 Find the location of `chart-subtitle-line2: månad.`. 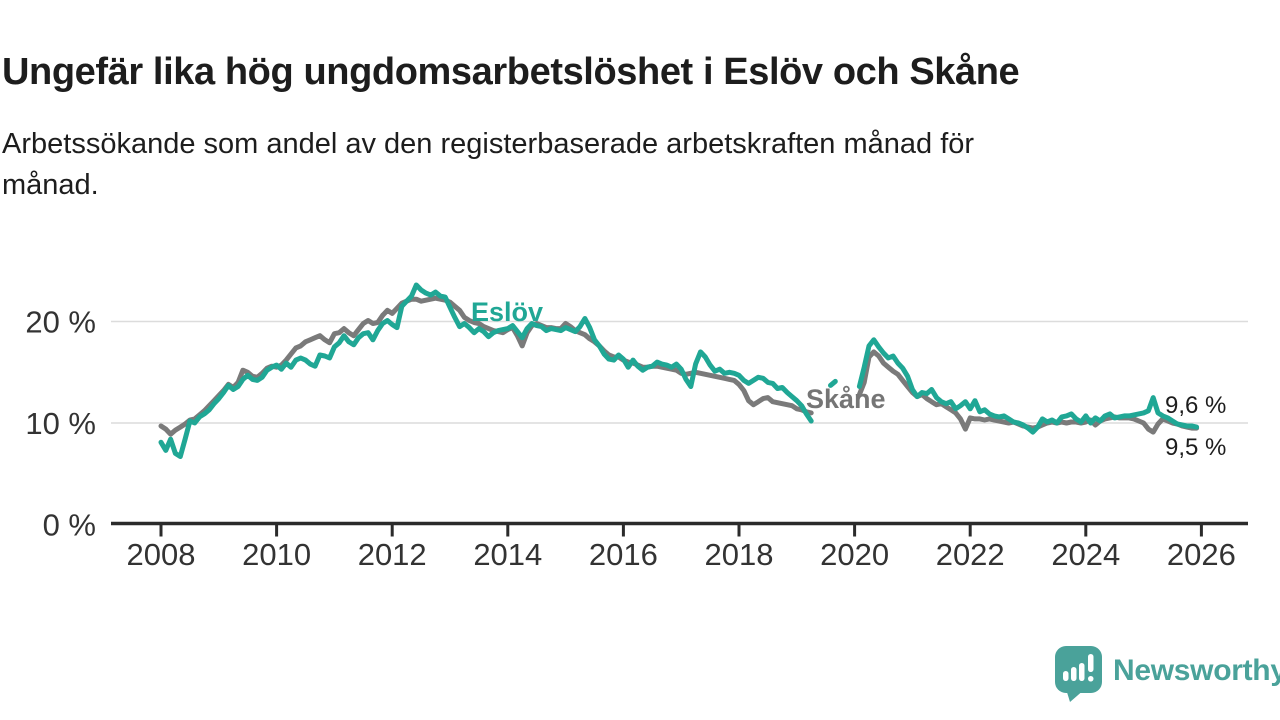

chart-subtitle-line2: månad. is located at coordinates (50, 185).